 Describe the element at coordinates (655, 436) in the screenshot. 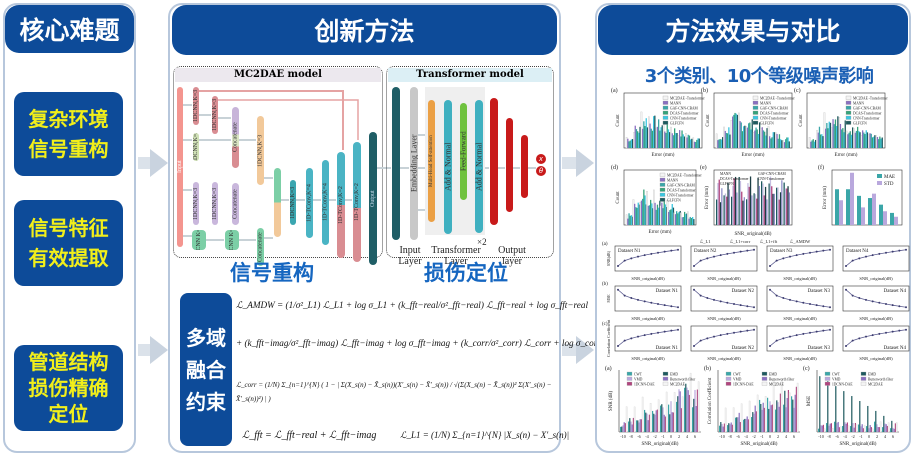

I see `x-tick-label: -2` at that location.